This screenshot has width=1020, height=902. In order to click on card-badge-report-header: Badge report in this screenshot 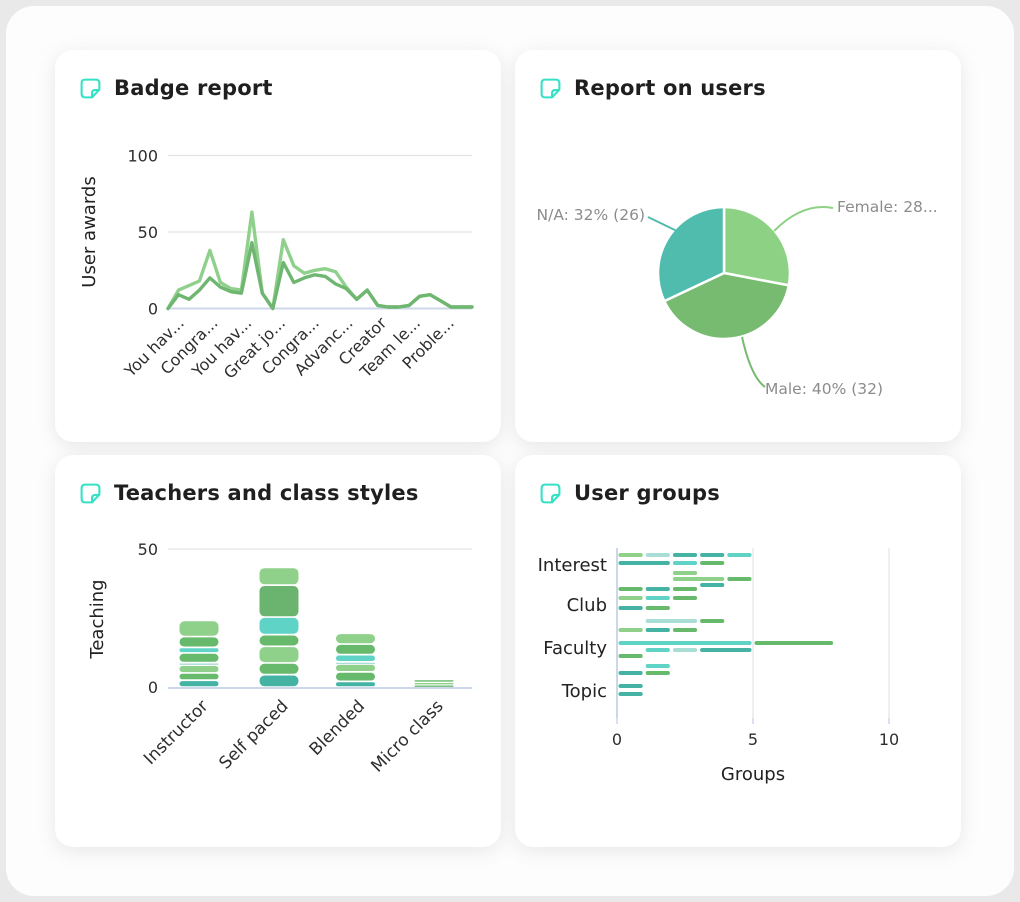, I will do `click(176, 88)`.